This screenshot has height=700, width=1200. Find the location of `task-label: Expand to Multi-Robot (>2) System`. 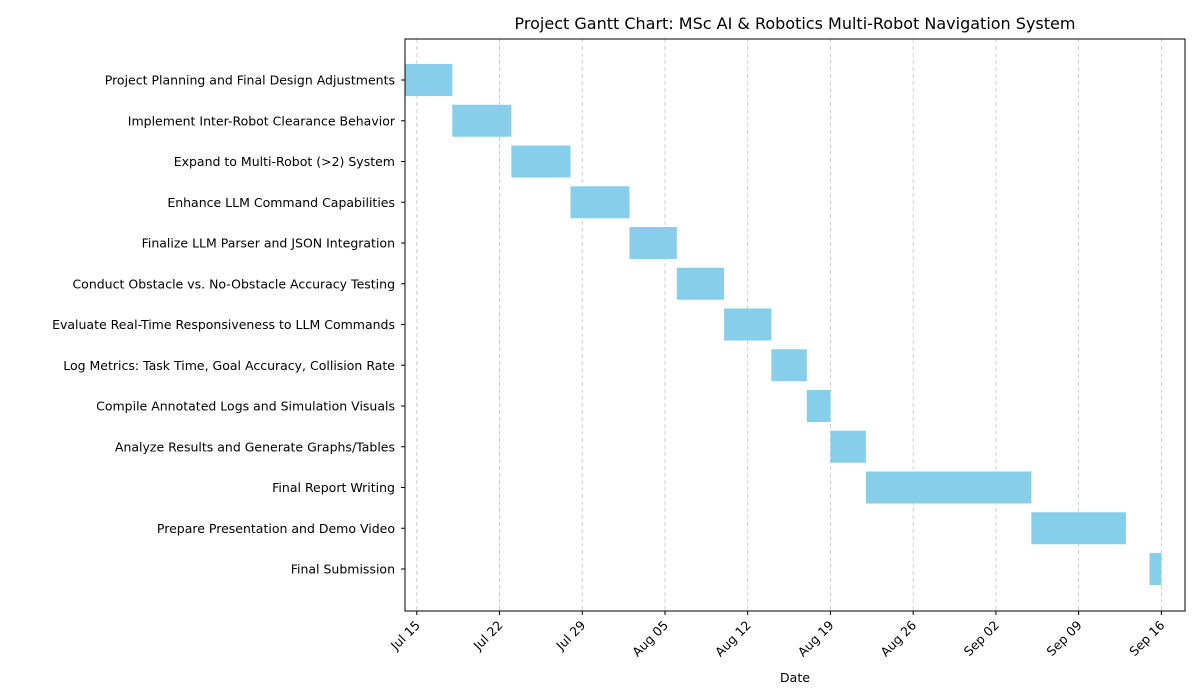

task-label: Expand to Multi-Robot (>2) System is located at coordinates (284, 161).